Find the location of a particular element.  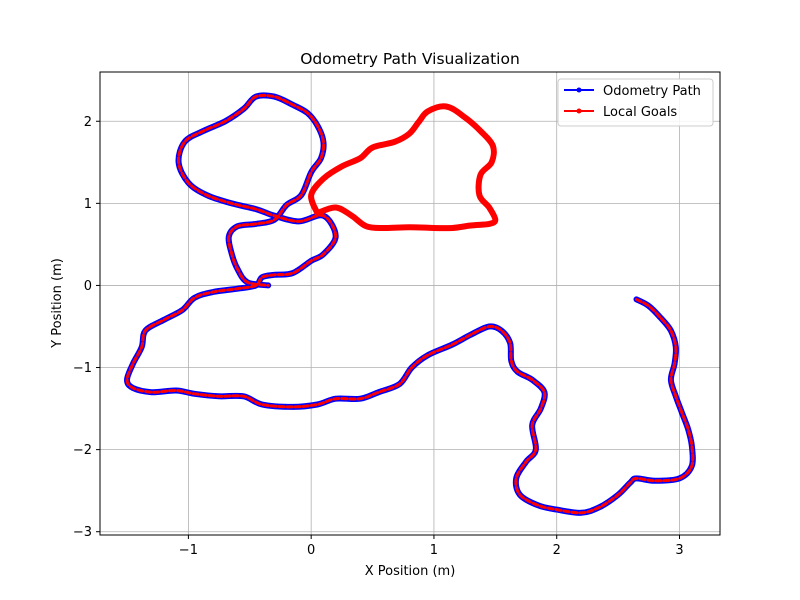

legend-marker-odometry-path is located at coordinates (579, 90).